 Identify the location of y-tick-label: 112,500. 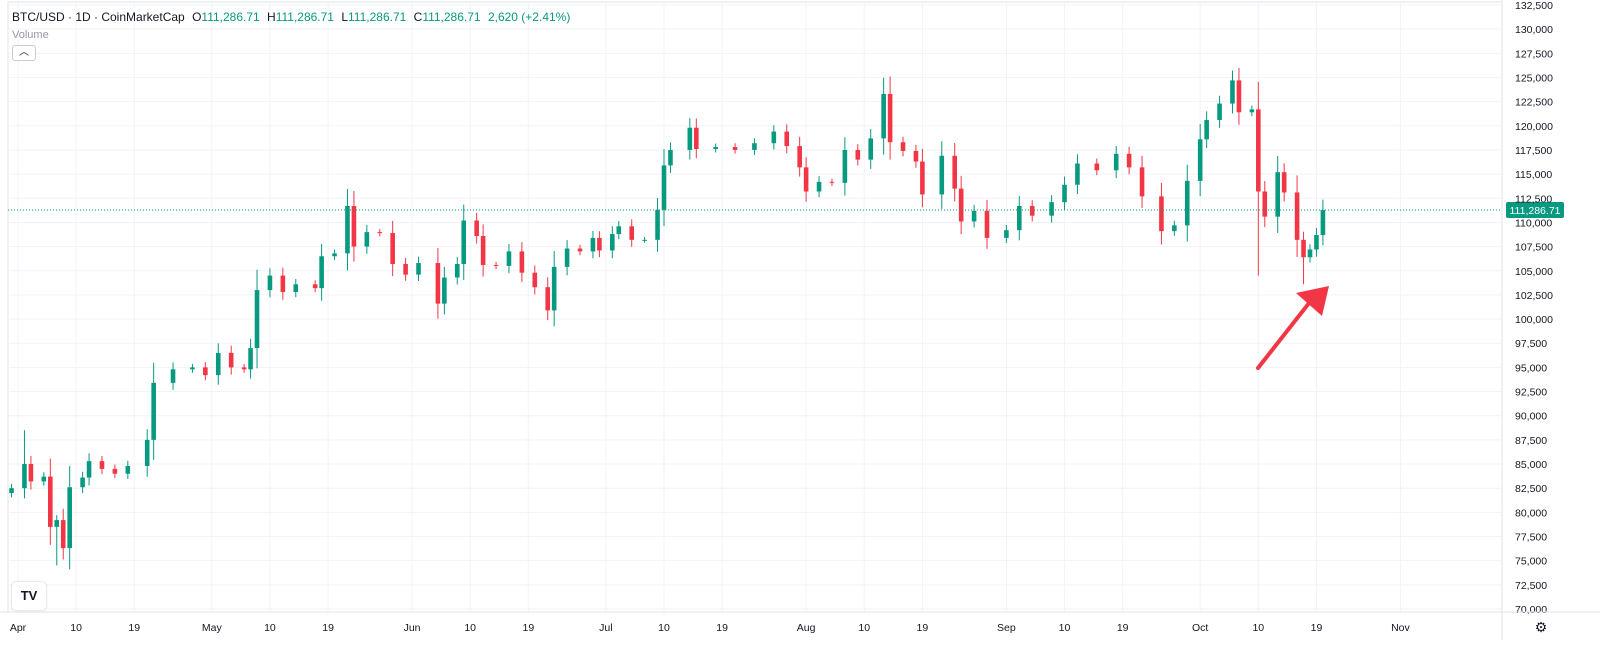
(1533, 199).